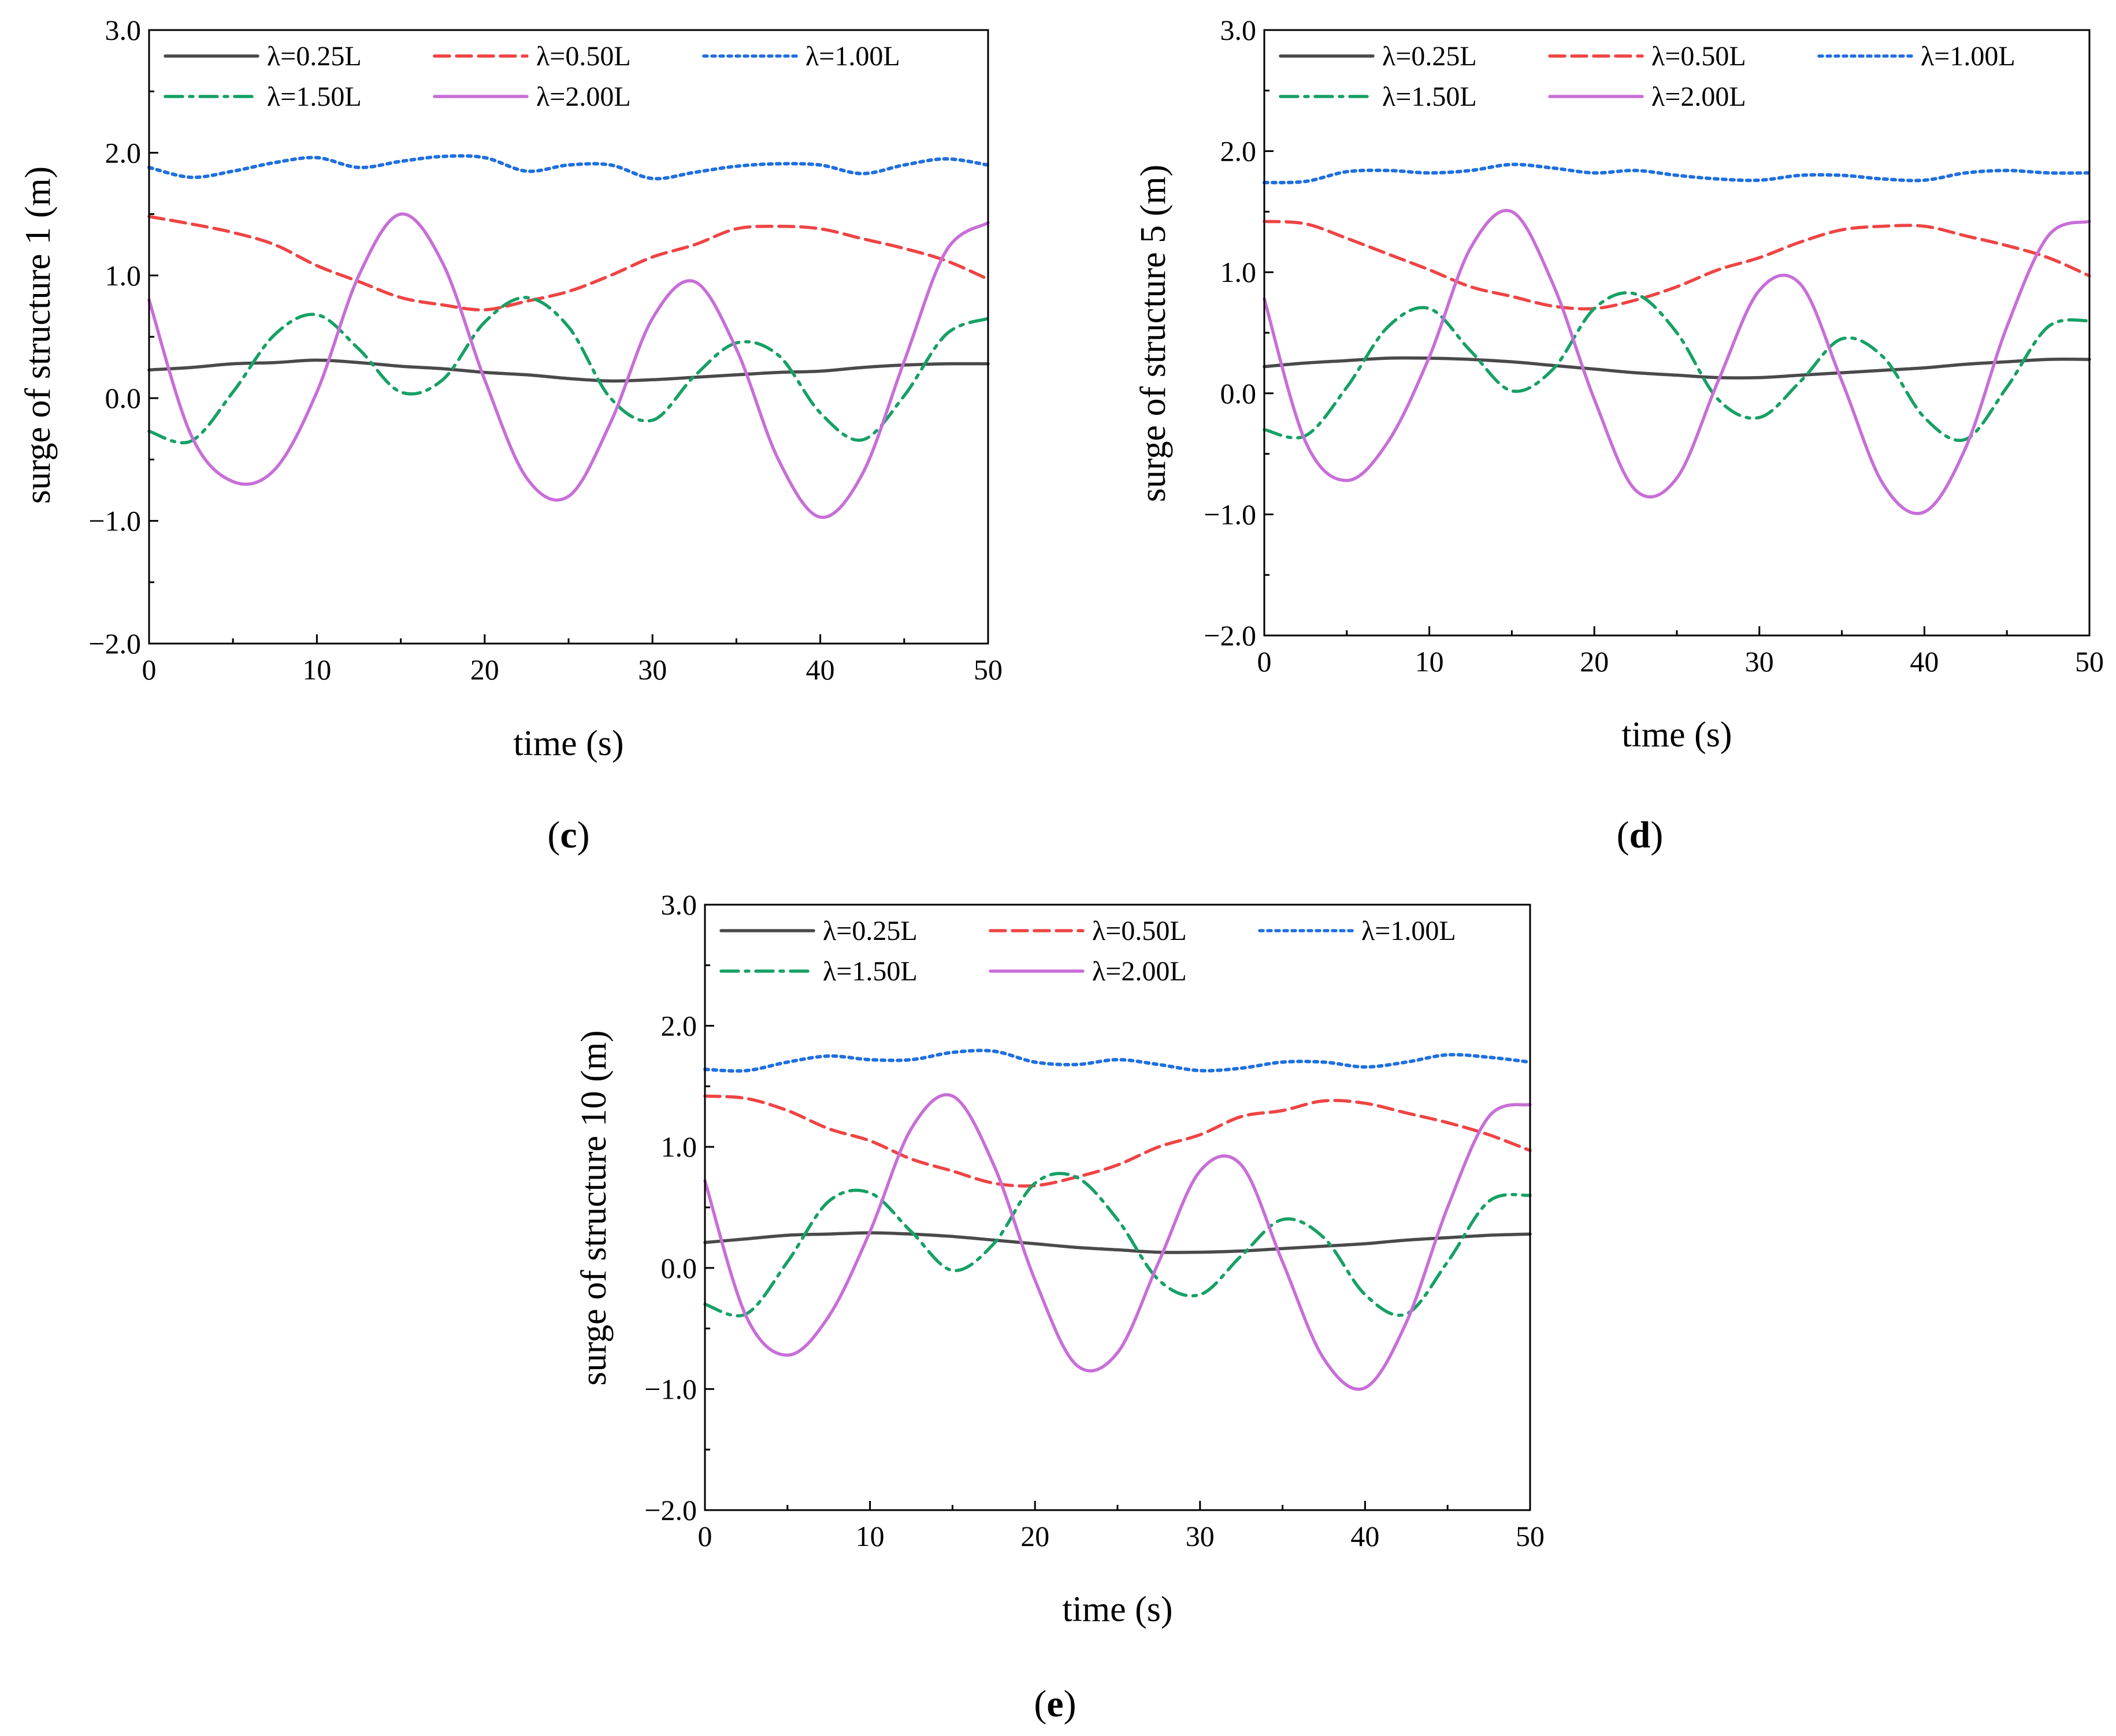  I want to click on panel-e-y-tick-label: 3.0, so click(679, 905).